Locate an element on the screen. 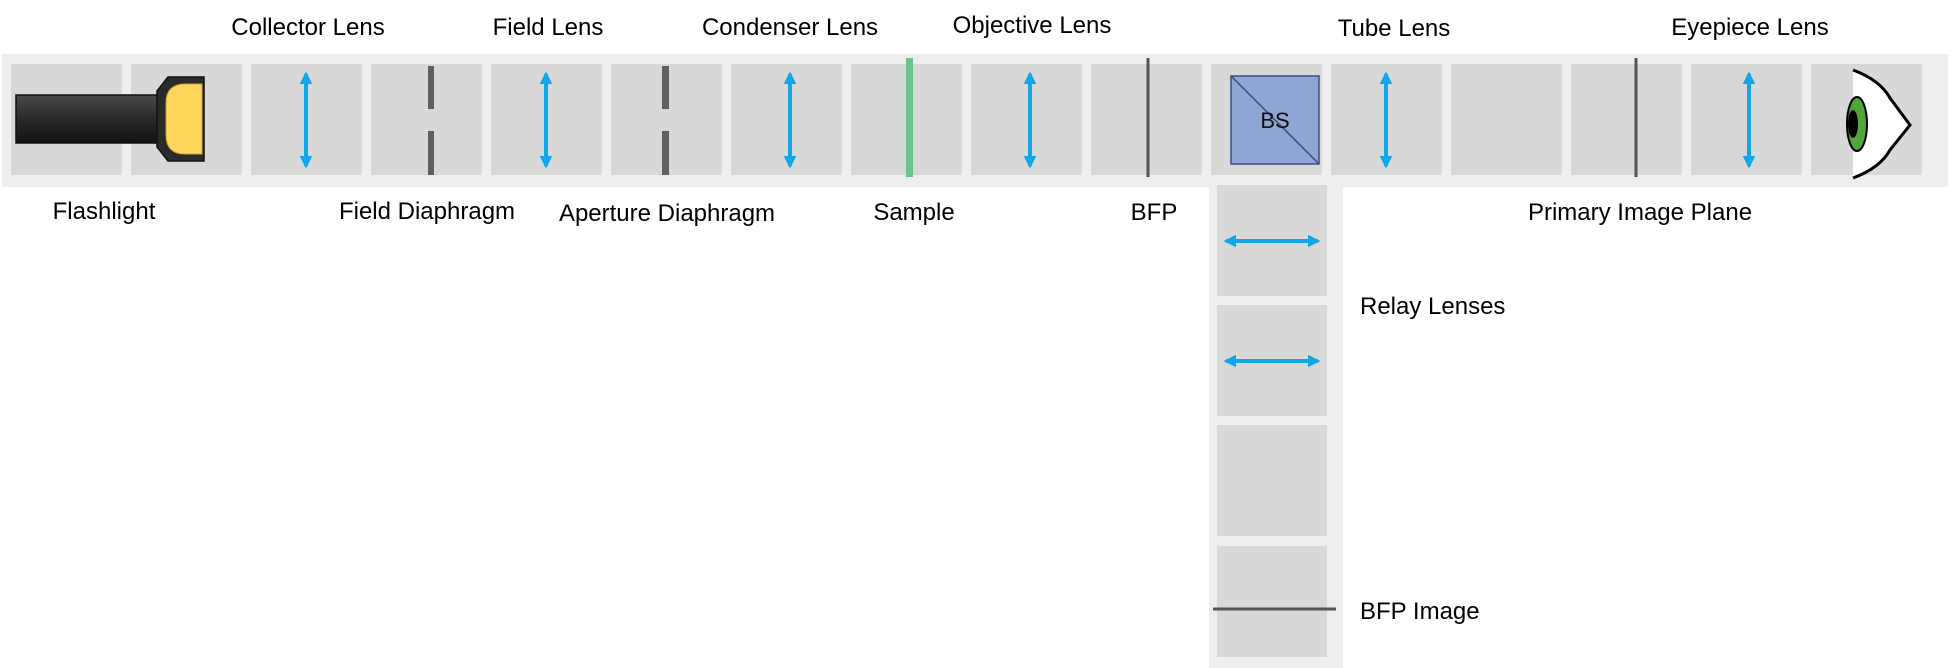  cell-primary-image-plane is located at coordinates (1626, 119).